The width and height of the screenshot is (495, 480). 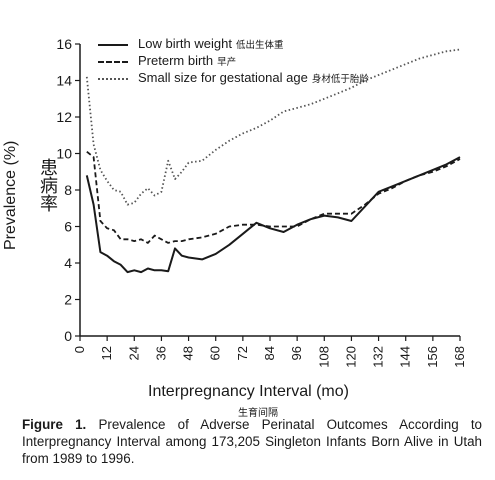 What do you see at coordinates (68, 336) in the screenshot?
I see `y-tick-label: 0` at bounding box center [68, 336].